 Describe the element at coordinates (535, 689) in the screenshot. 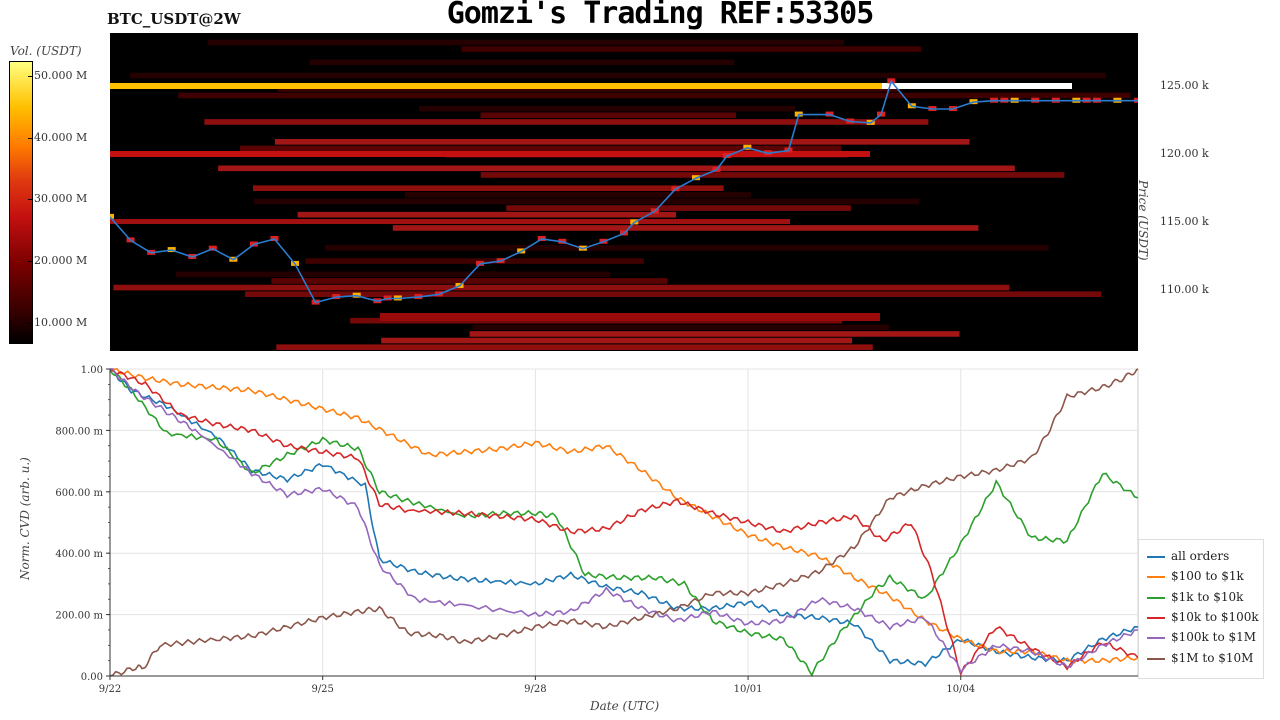

I see `cvd-x-tick-label: 9/28` at that location.